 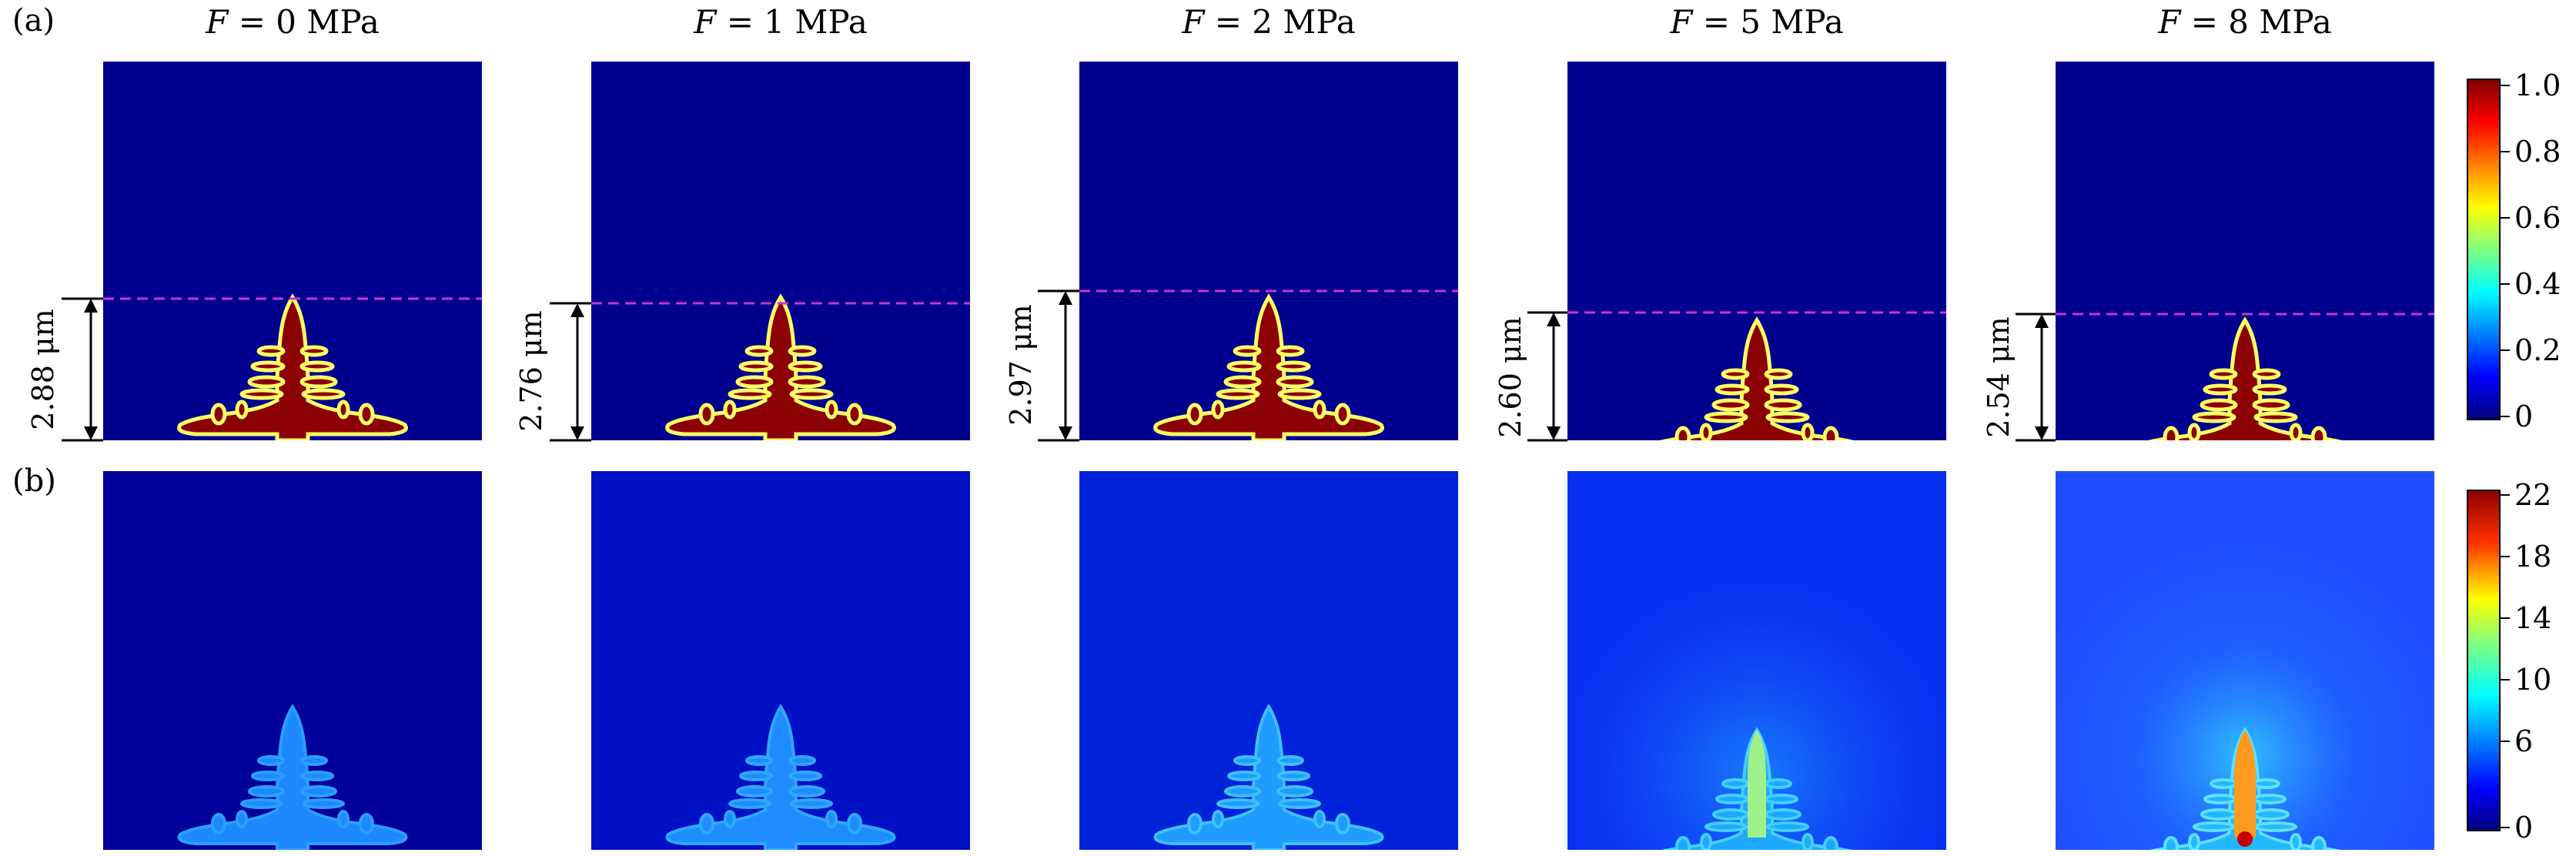 What do you see at coordinates (2484, 660) in the screenshot?
I see `colorbar-b` at bounding box center [2484, 660].